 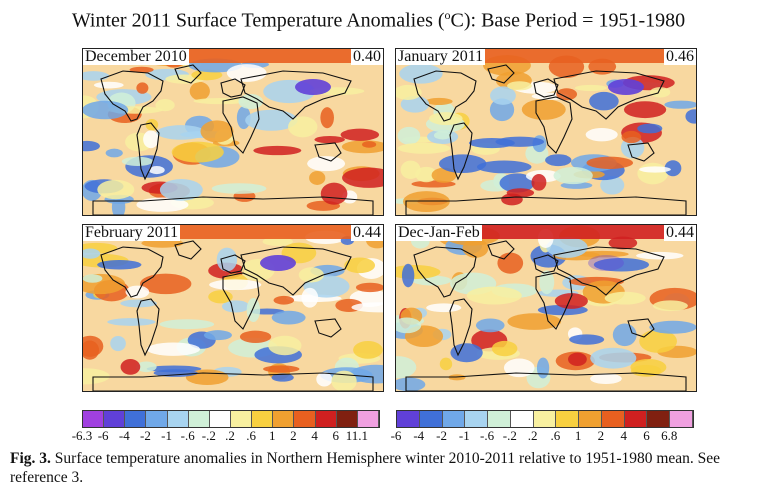 I want to click on anomaly-map, so click(x=233, y=132).